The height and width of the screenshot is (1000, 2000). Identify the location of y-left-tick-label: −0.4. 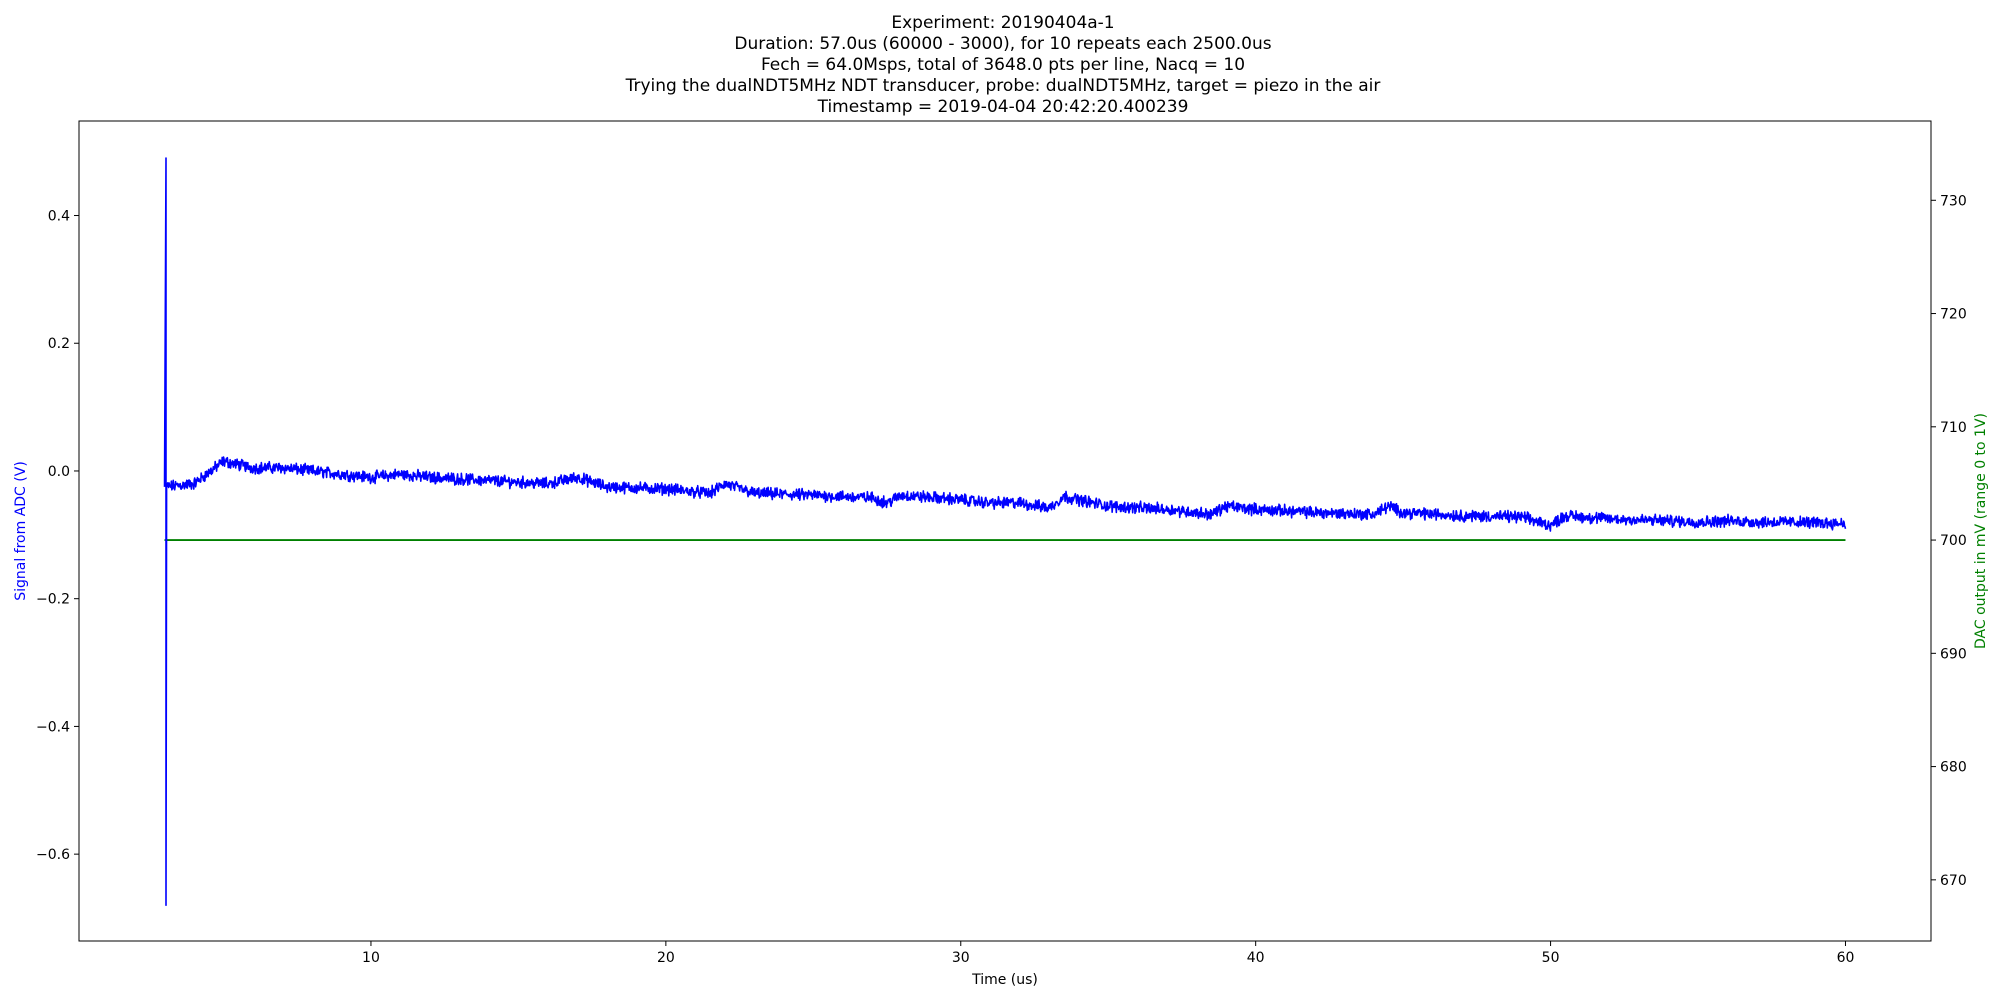
(53, 727).